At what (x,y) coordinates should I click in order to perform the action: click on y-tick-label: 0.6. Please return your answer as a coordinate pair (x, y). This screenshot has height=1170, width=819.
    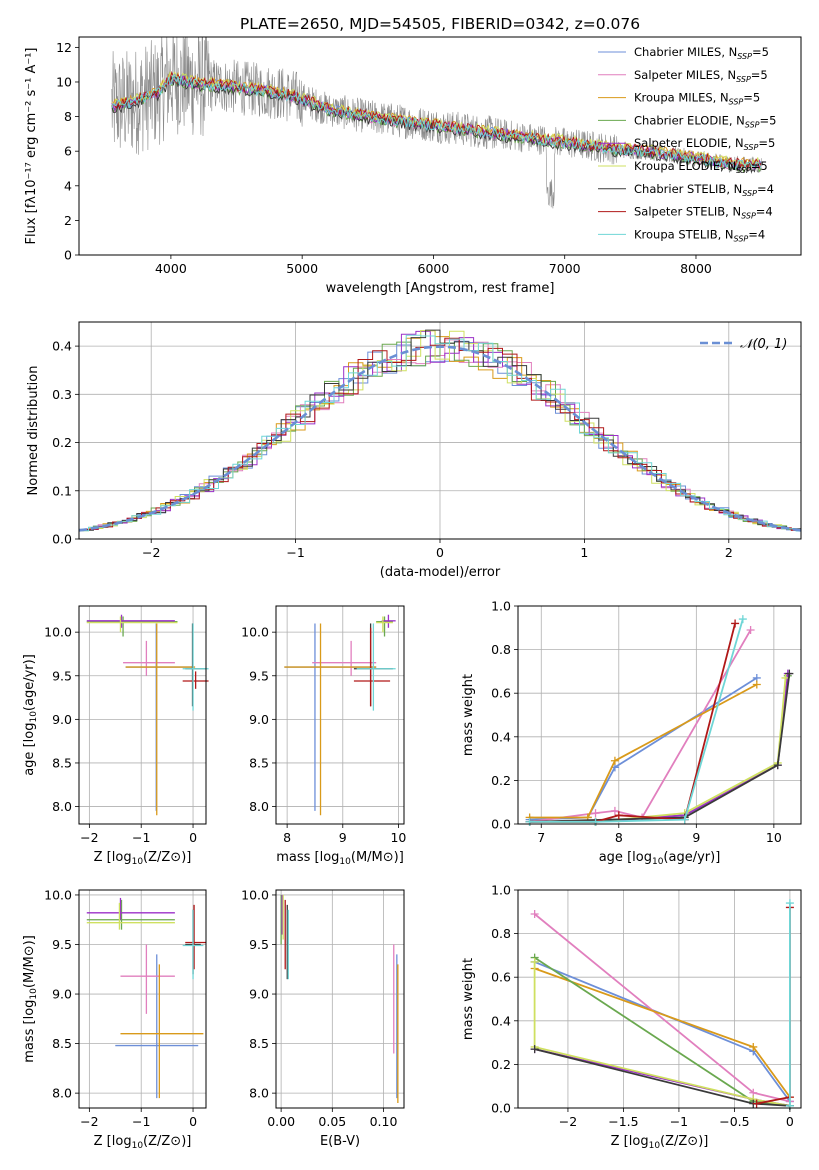
    Looking at the image, I should click on (501, 977).